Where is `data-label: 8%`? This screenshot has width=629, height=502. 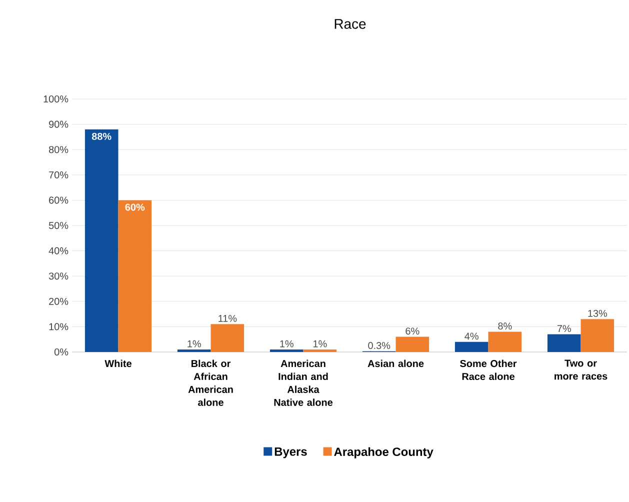 data-label: 8% is located at coordinates (505, 326).